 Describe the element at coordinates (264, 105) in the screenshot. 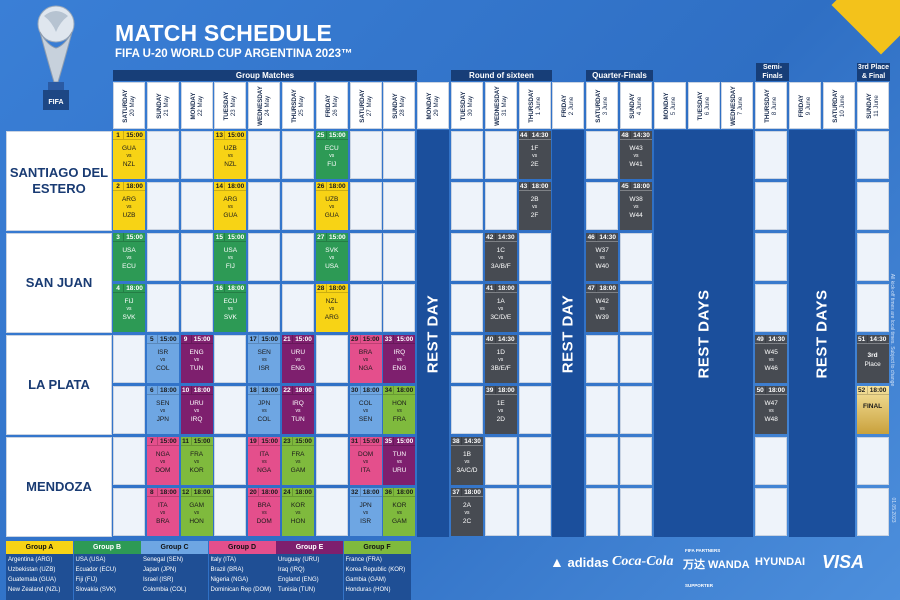

I see `date-header: WEDNESDAY 24 May` at that location.